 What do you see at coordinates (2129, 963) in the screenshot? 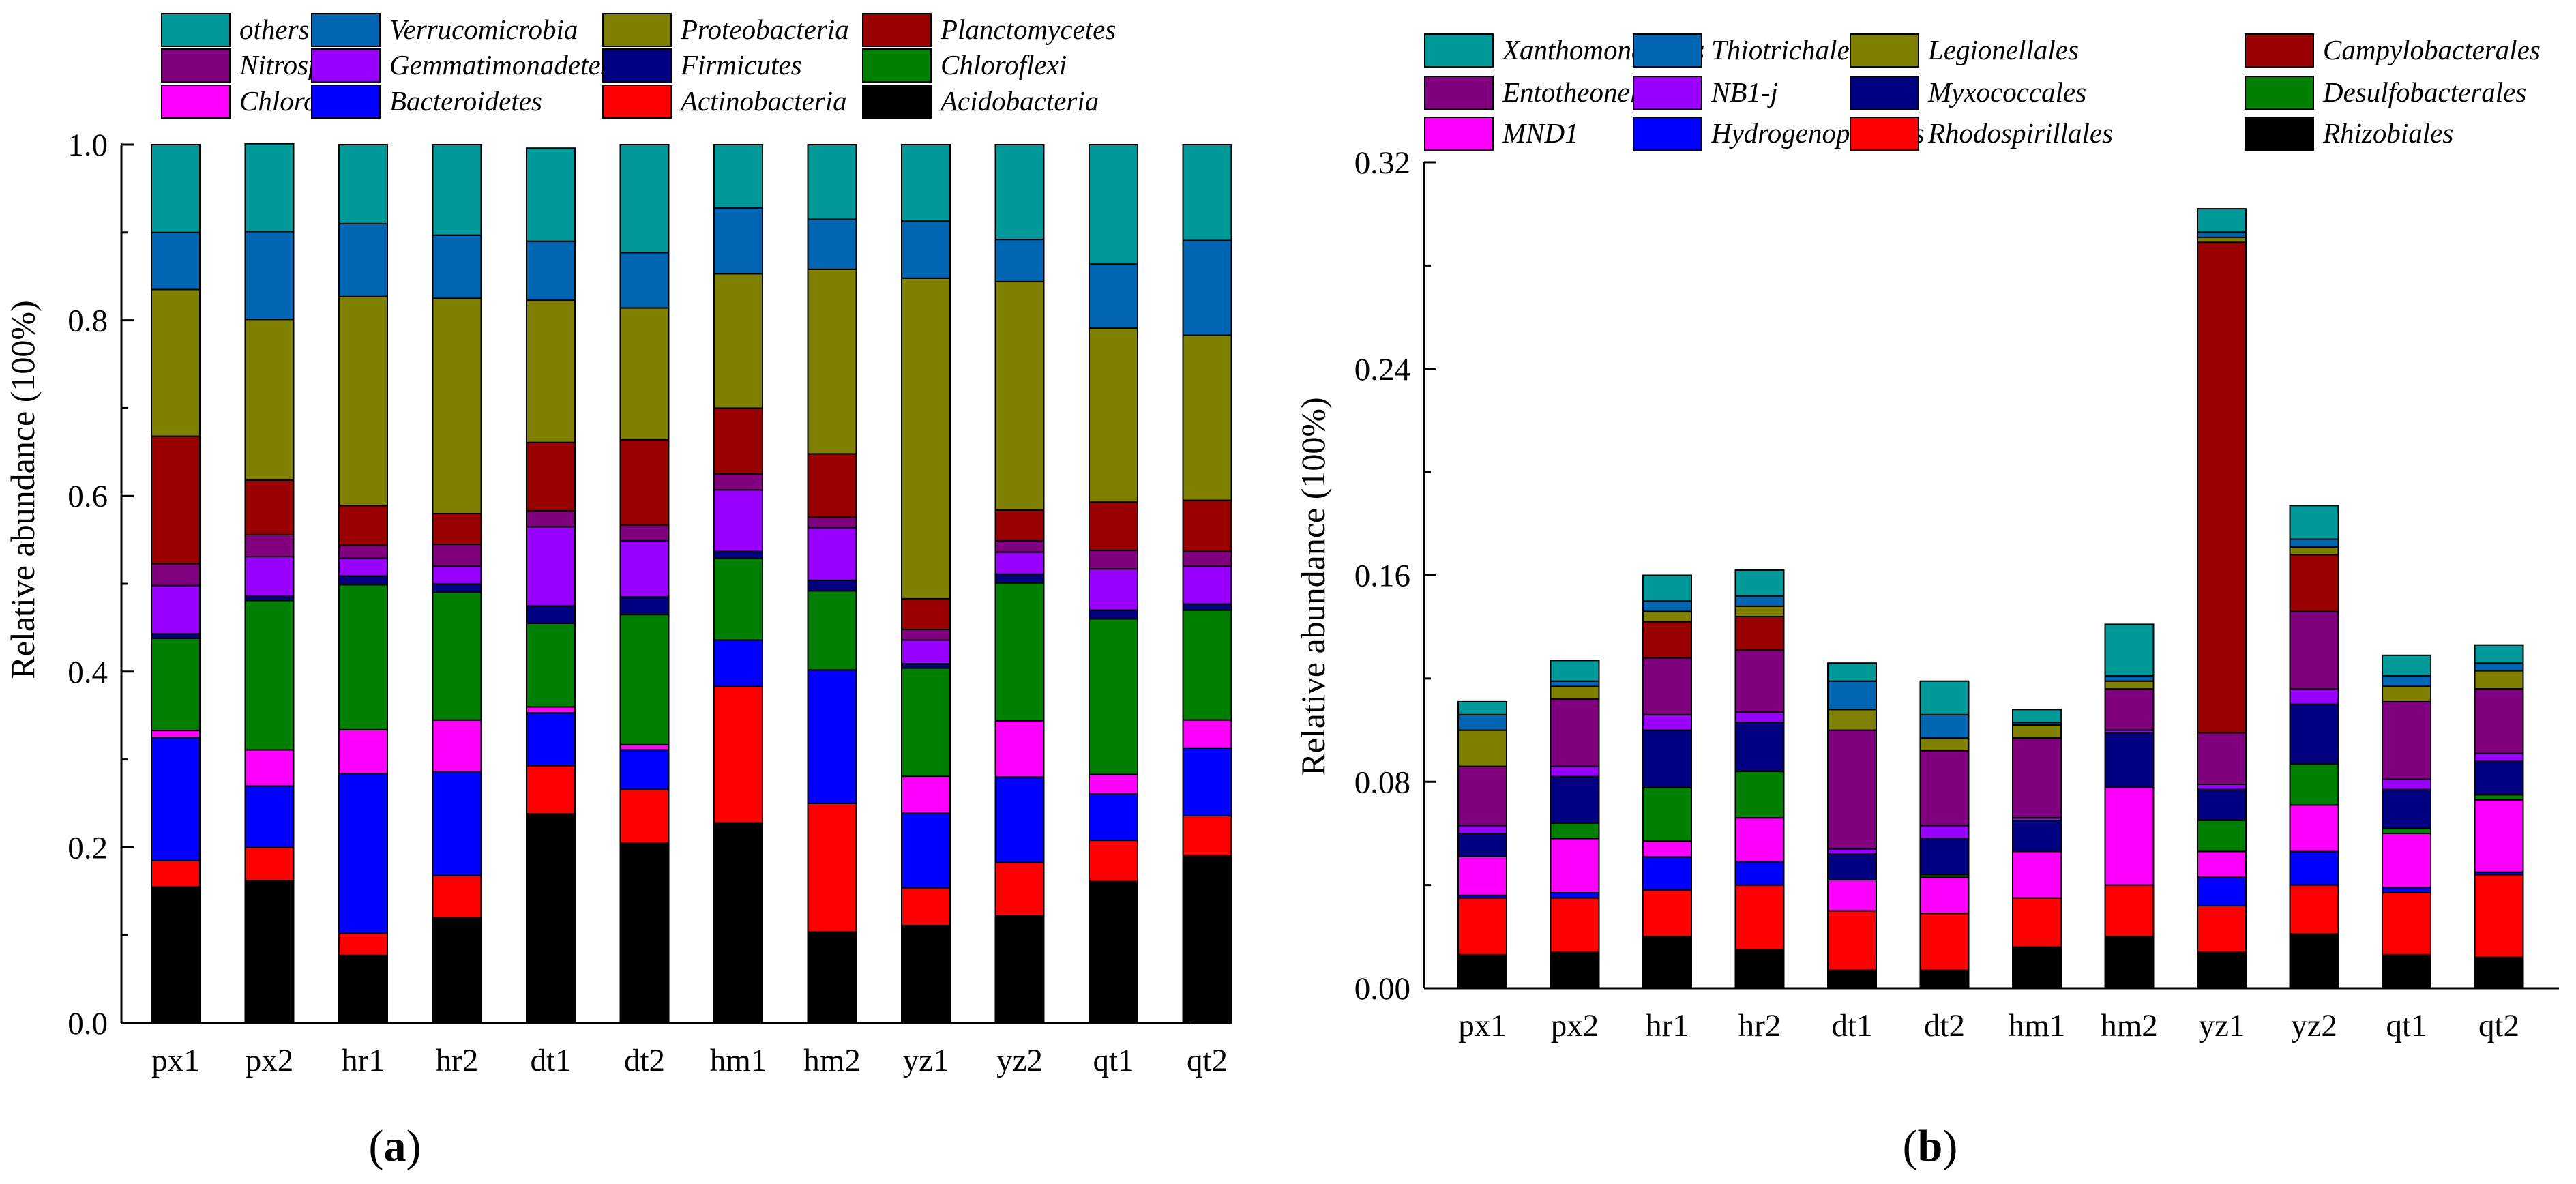
I see `bar-b-hm2-rhizobiales` at bounding box center [2129, 963].